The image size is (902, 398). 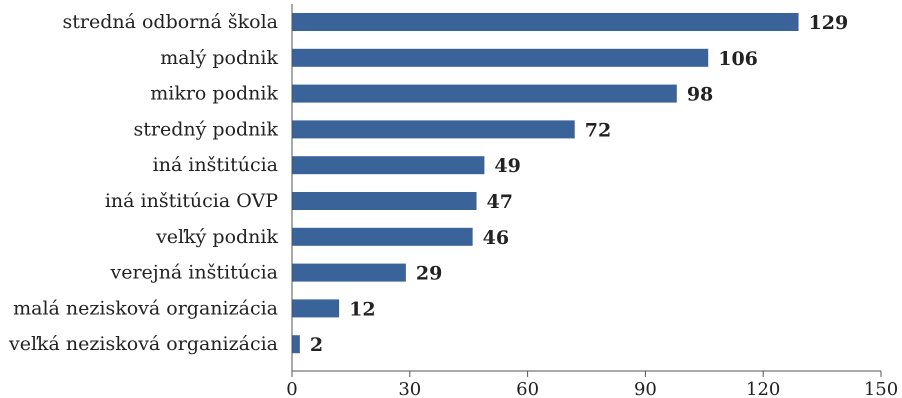 What do you see at coordinates (194, 273) in the screenshot?
I see `category-label: verejná inštitúcia` at bounding box center [194, 273].